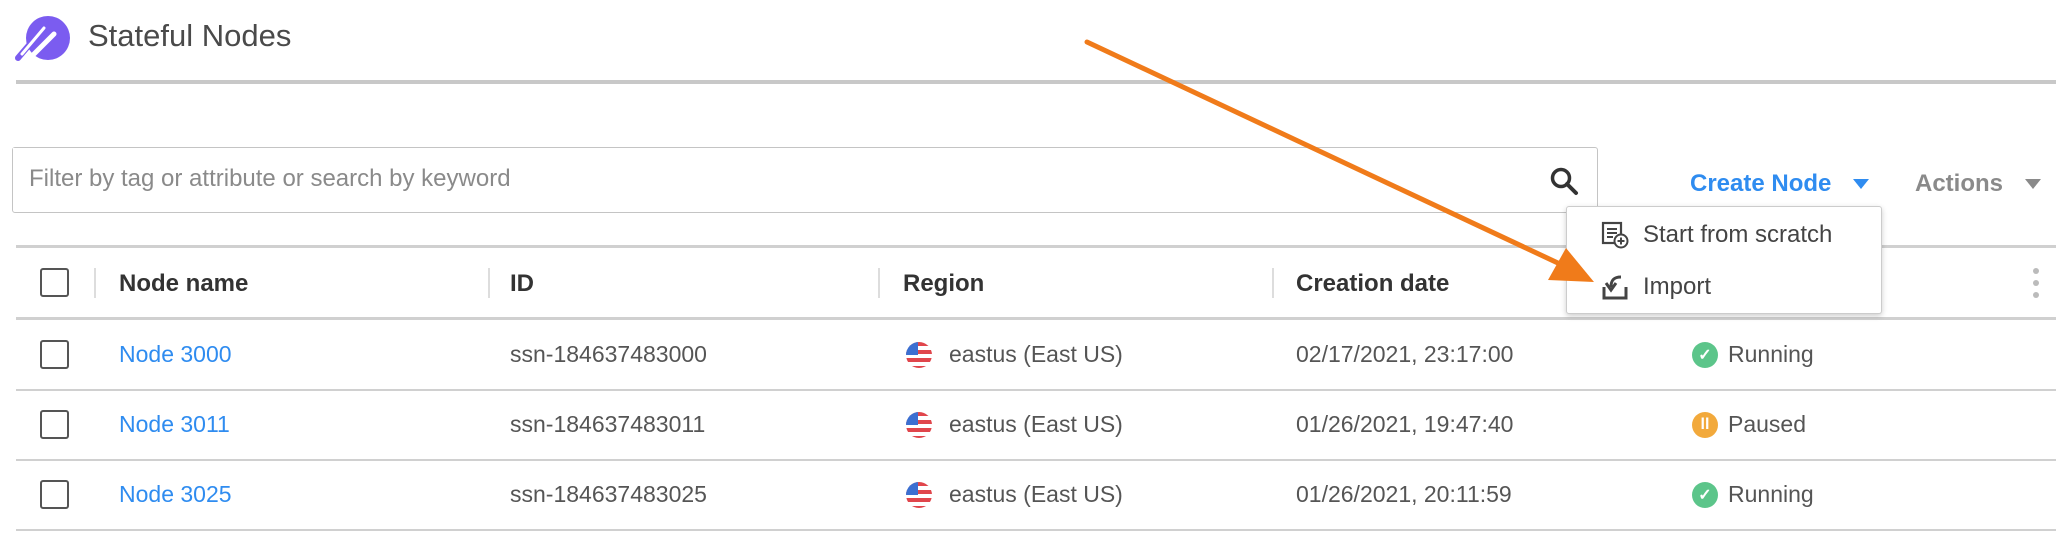 This screenshot has width=2072, height=534. What do you see at coordinates (42, 38) in the screenshot?
I see `app-logo-icon` at bounding box center [42, 38].